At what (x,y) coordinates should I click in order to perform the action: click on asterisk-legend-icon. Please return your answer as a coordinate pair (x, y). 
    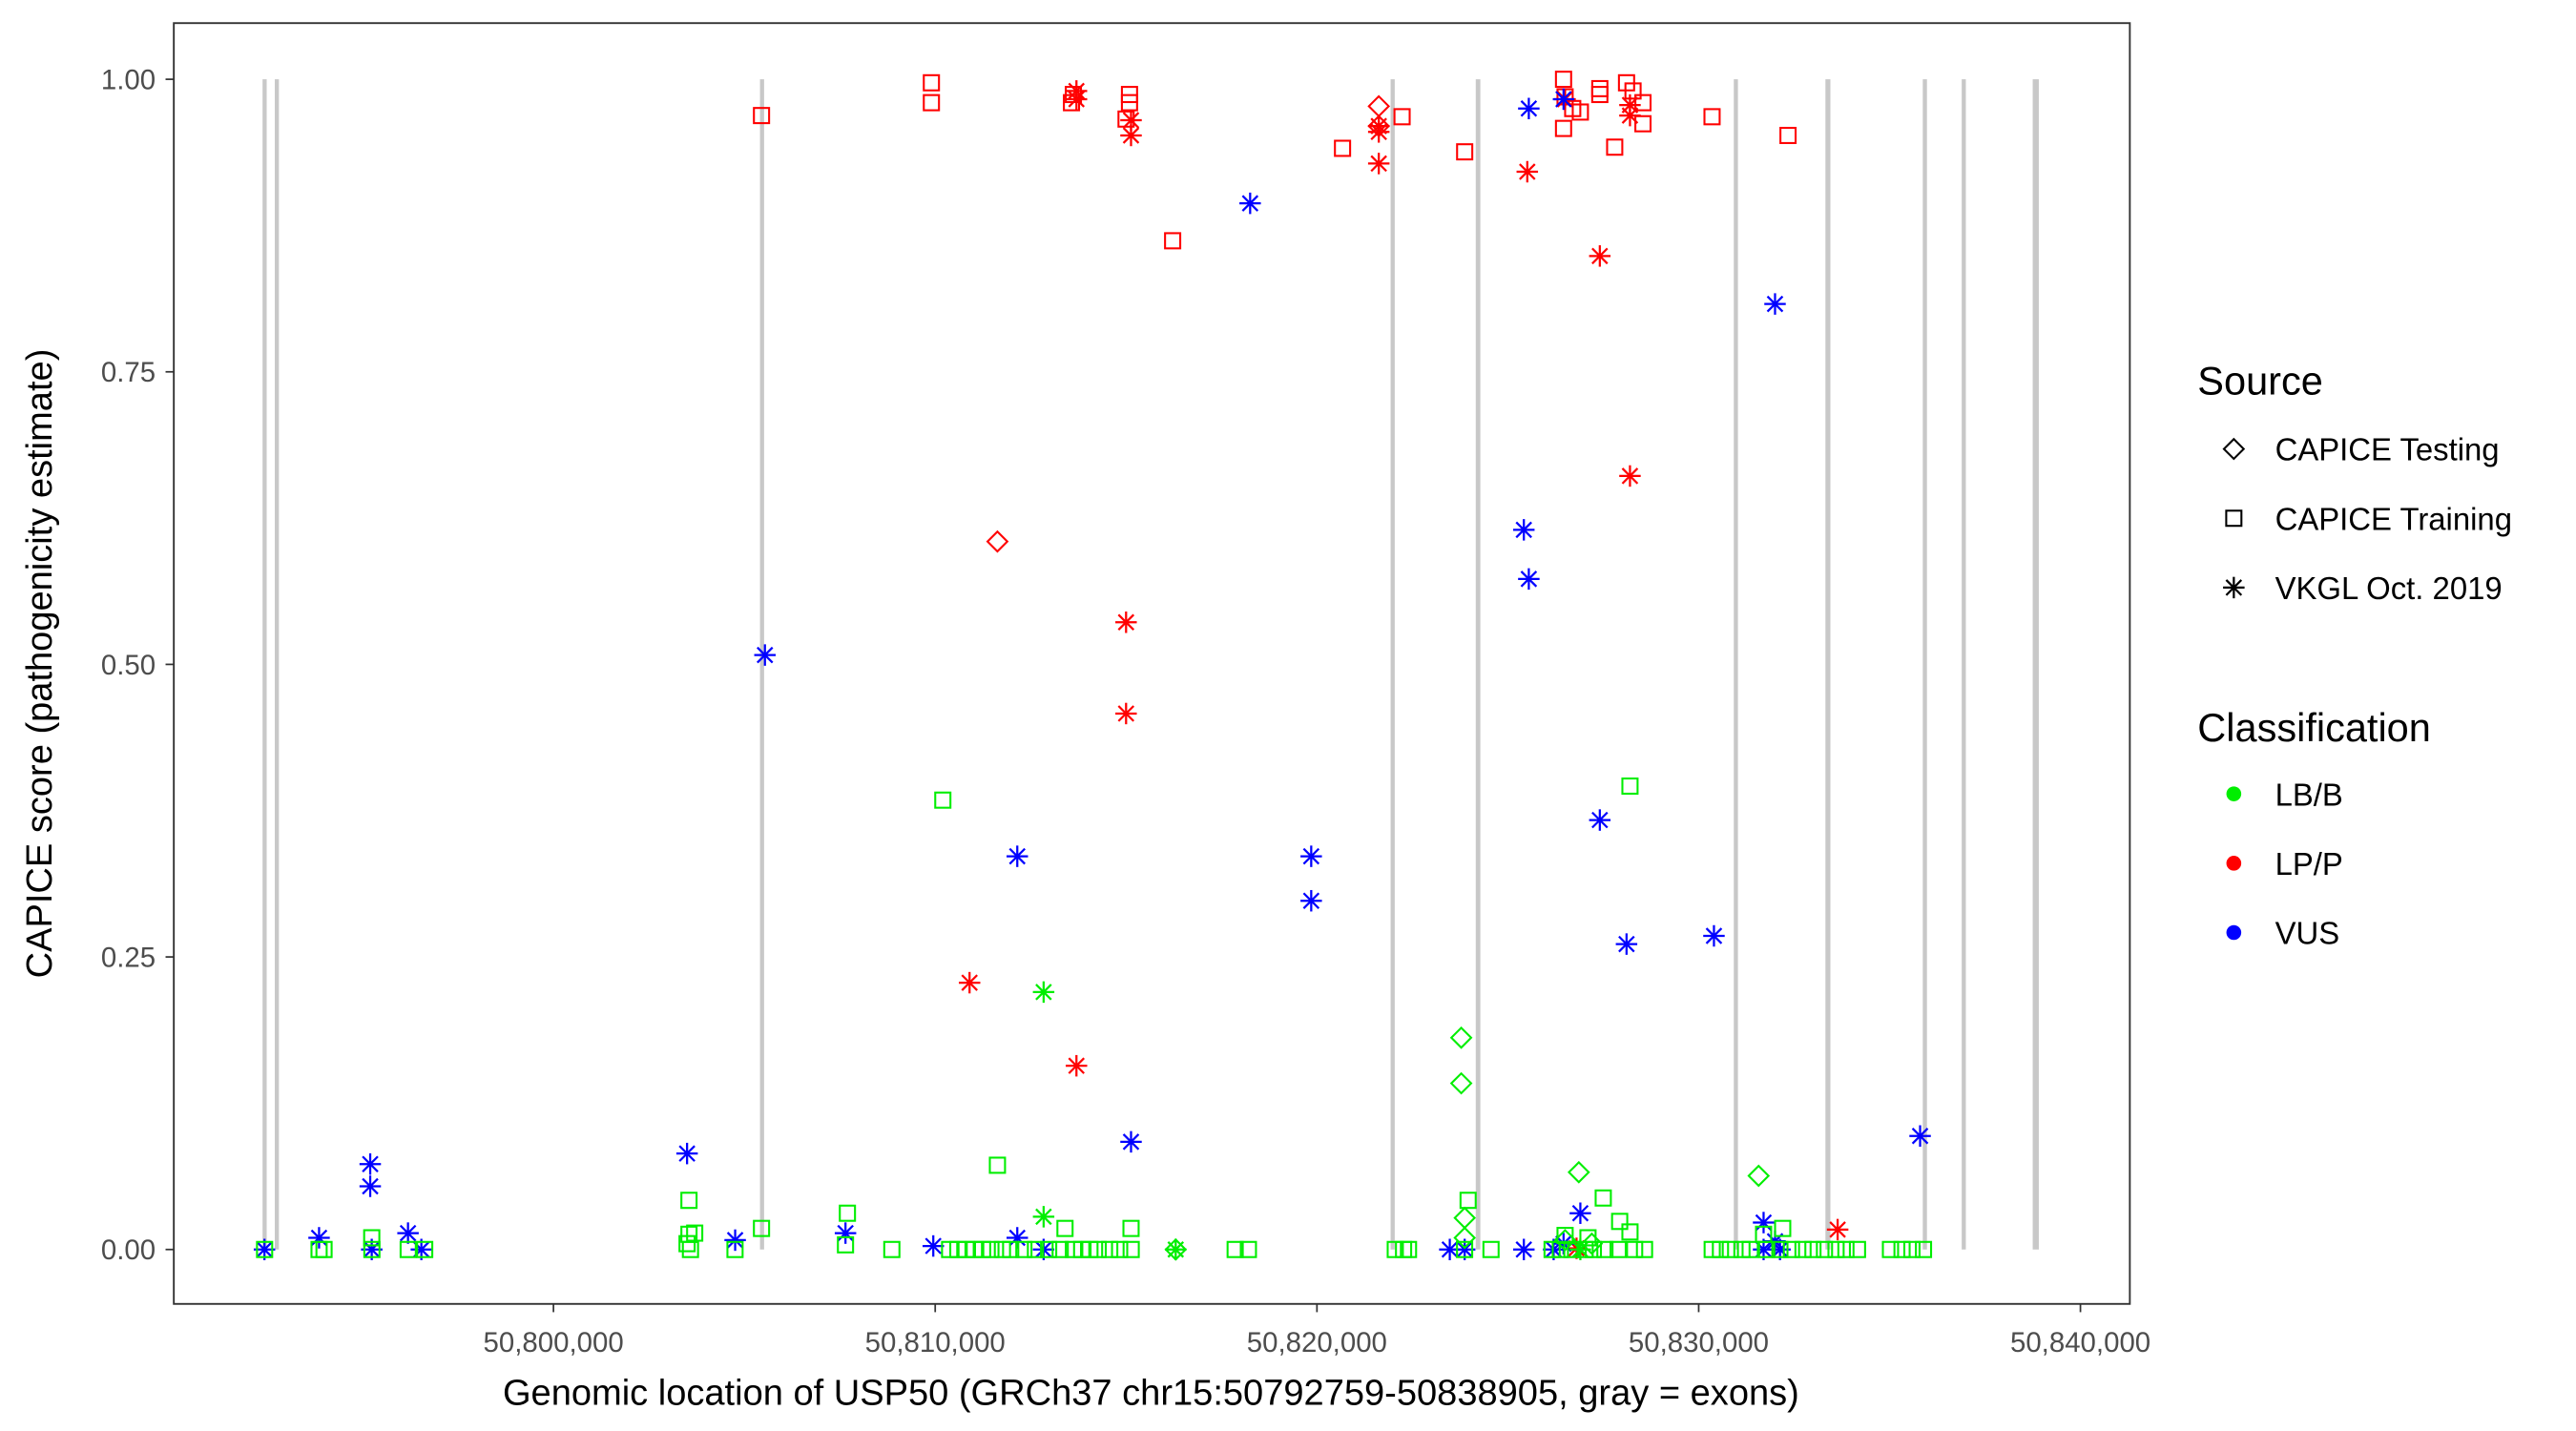
    Looking at the image, I should click on (2234, 587).